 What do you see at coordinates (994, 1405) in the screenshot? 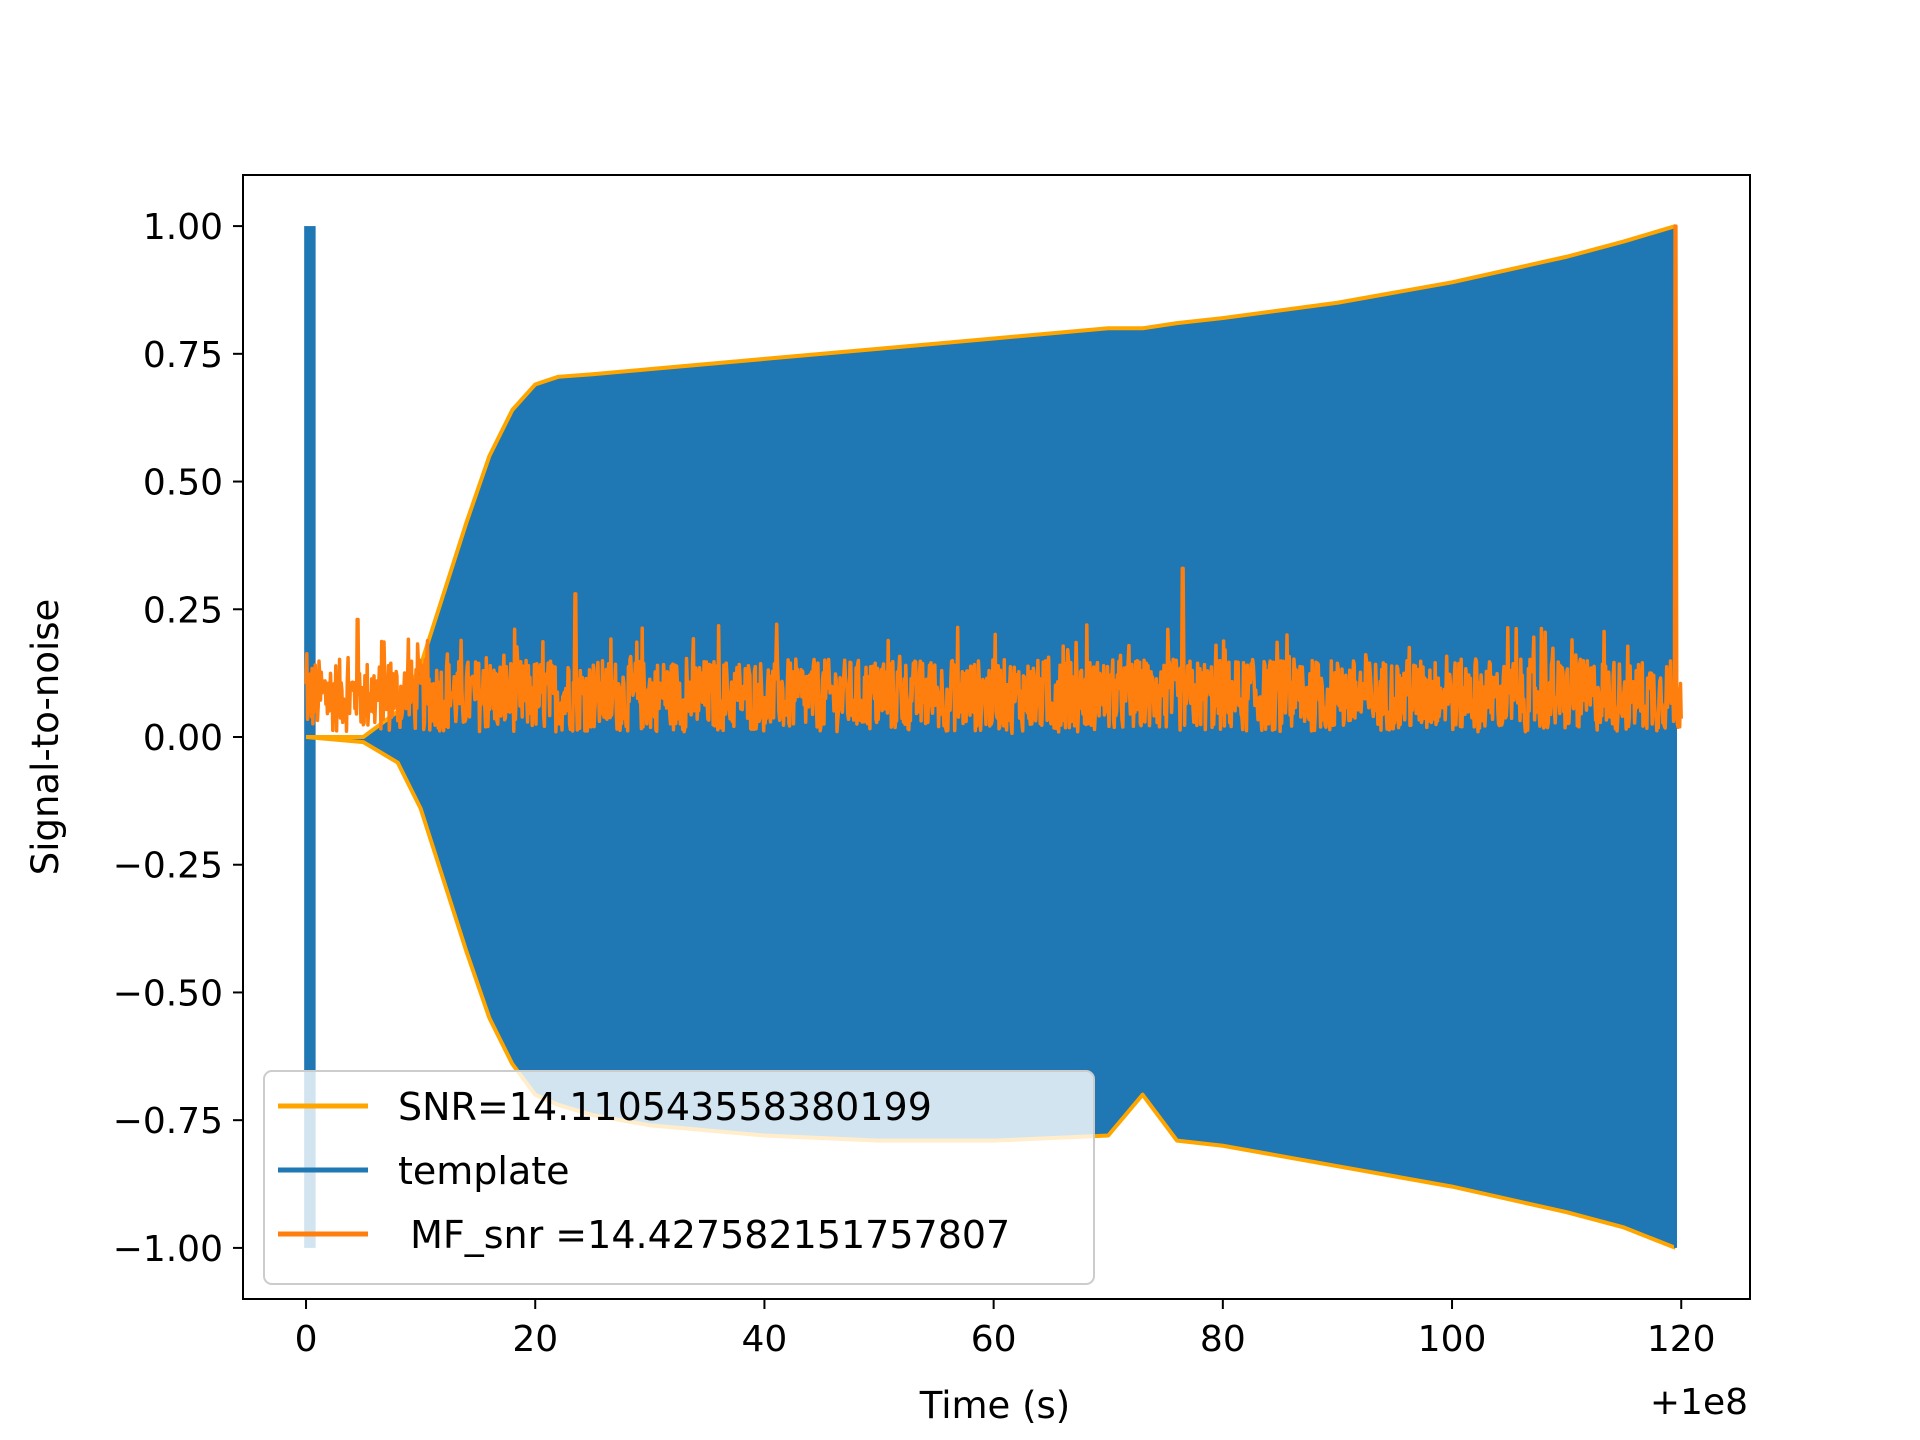
I see `x-axis-label: Time (s)` at bounding box center [994, 1405].